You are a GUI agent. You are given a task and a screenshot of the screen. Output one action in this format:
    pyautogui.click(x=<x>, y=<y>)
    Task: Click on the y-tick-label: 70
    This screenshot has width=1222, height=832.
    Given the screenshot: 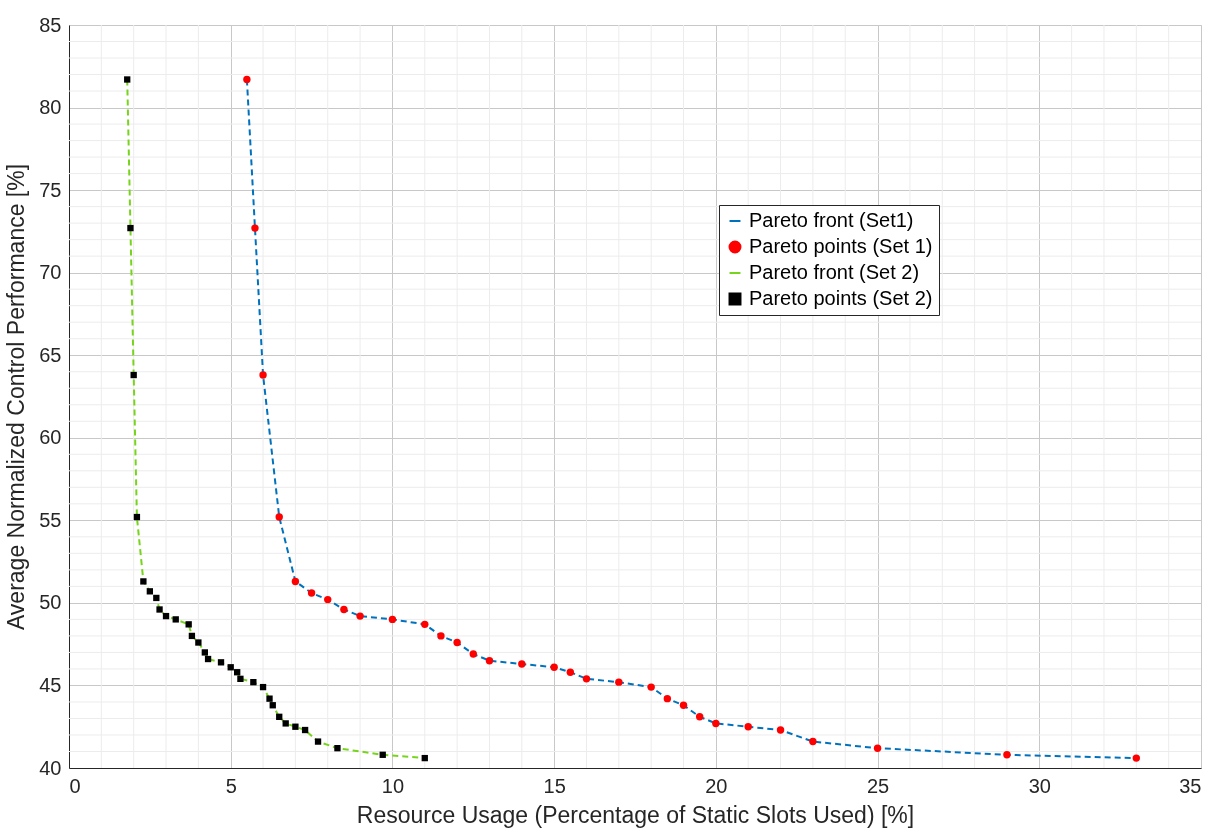 What is the action you would take?
    pyautogui.click(x=50, y=272)
    